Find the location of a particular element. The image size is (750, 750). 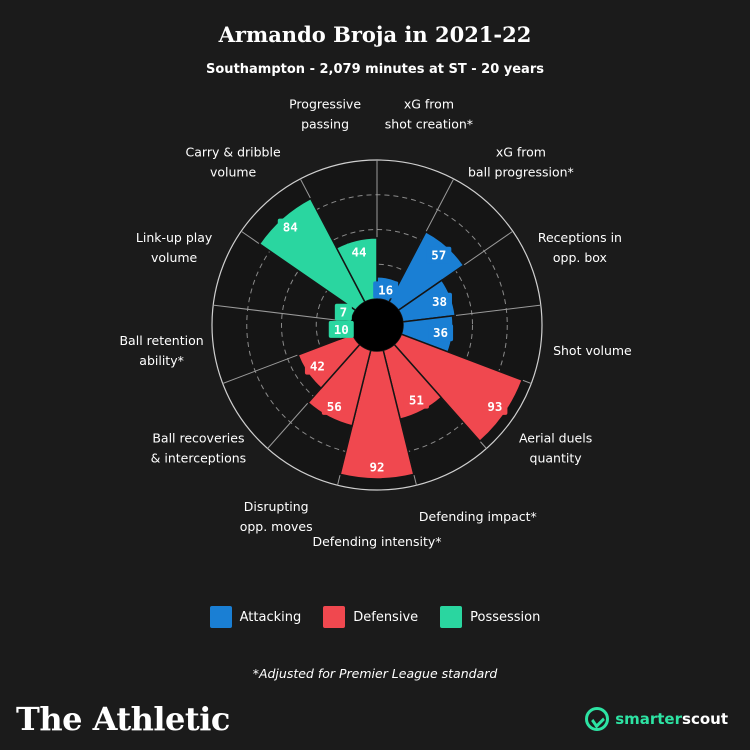

grid-spoke is located at coordinates (282, 313).